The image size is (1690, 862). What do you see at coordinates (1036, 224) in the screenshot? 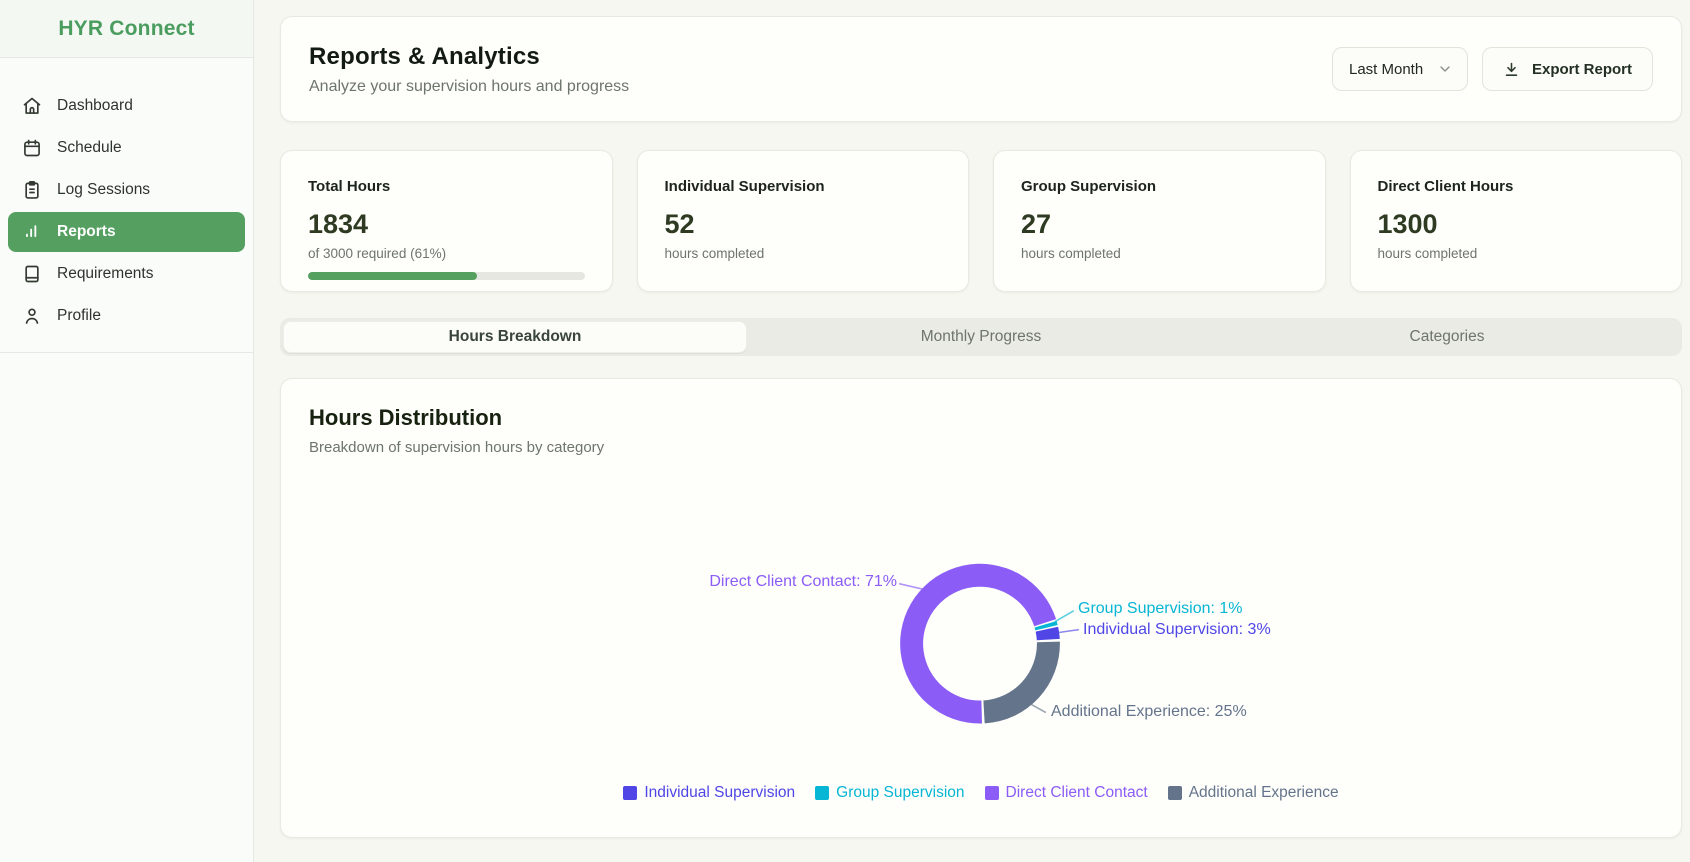
I see `stat-value: 27` at bounding box center [1036, 224].